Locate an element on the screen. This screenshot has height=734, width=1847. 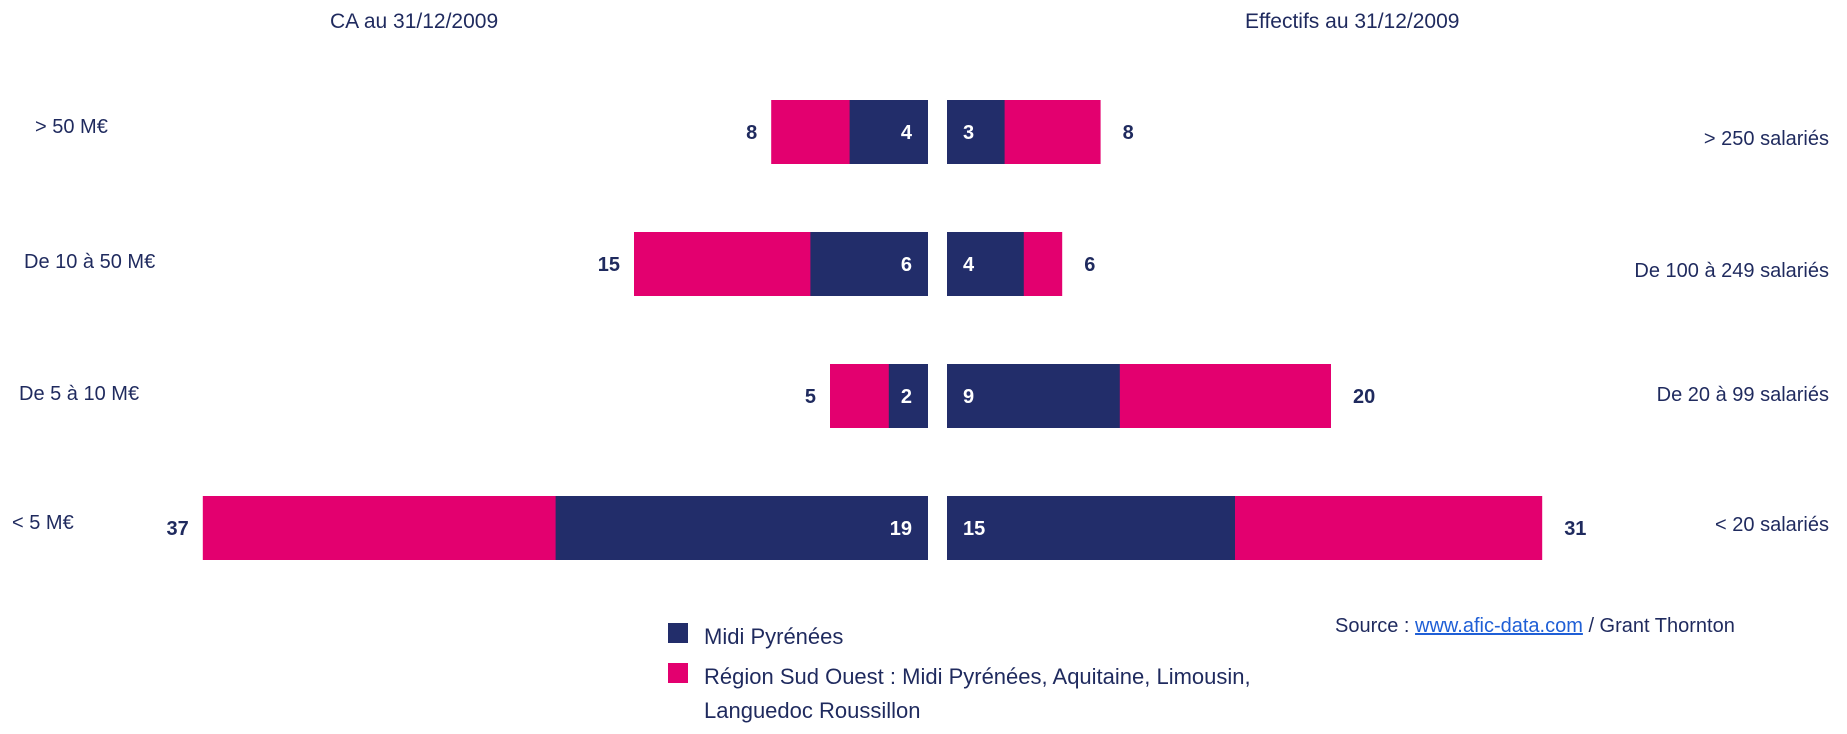
source-link: www.afic-data.com is located at coordinates (1499, 626).